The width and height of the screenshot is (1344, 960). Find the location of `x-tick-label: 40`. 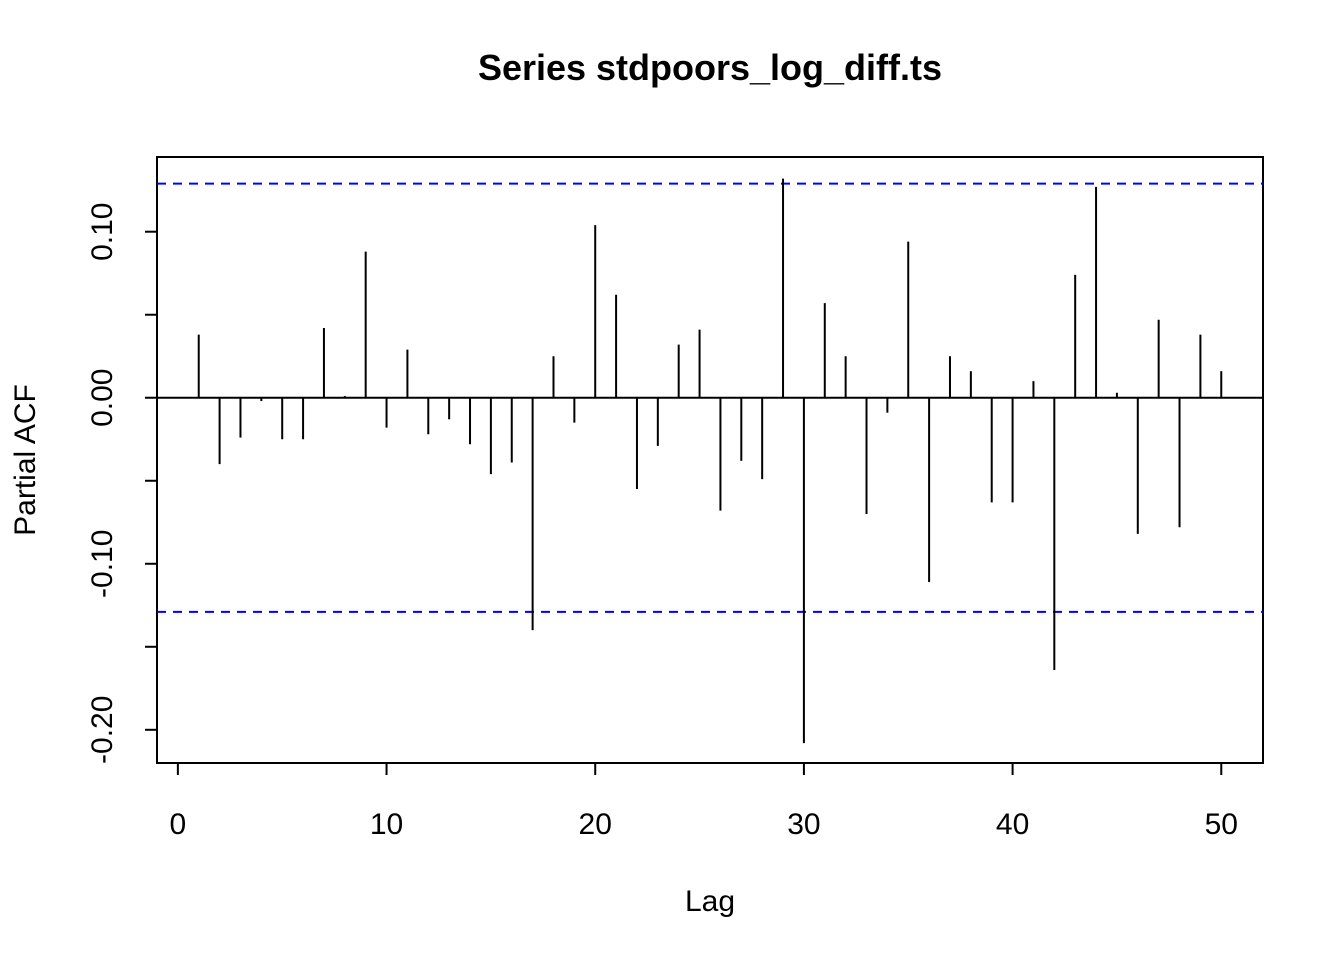

x-tick-label: 40 is located at coordinates (1012, 824).